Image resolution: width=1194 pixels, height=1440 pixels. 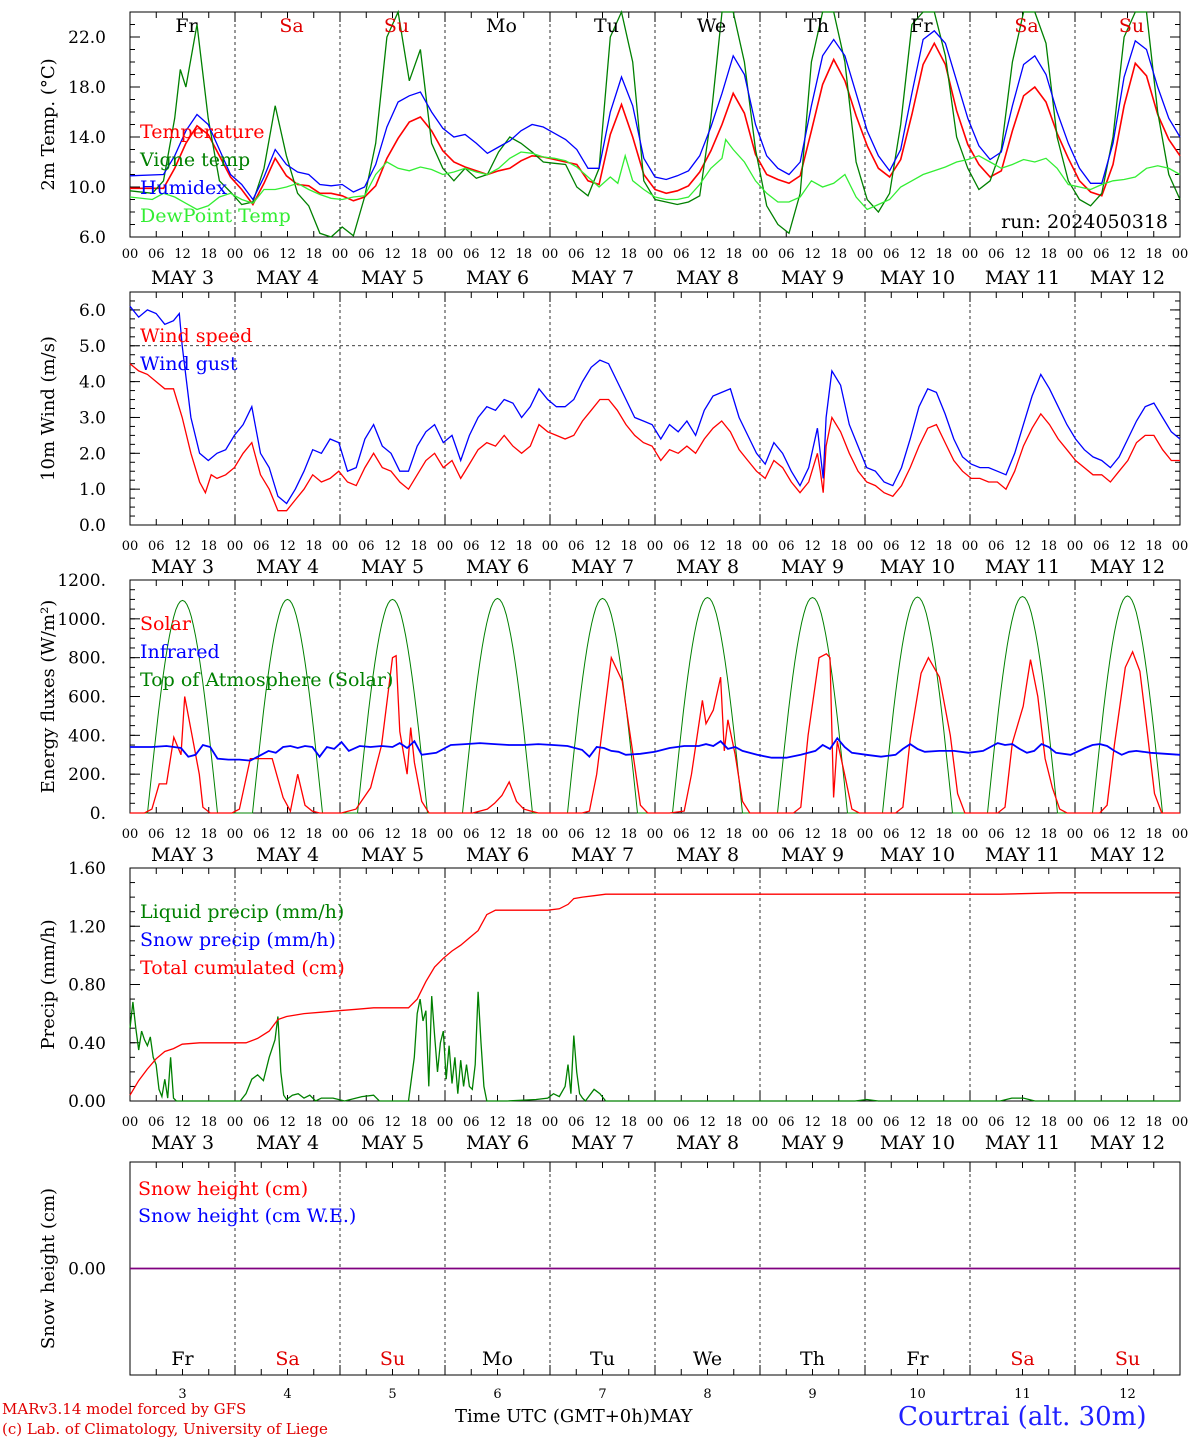 What do you see at coordinates (602, 1394) in the screenshot?
I see `day-number-label: 7` at bounding box center [602, 1394].